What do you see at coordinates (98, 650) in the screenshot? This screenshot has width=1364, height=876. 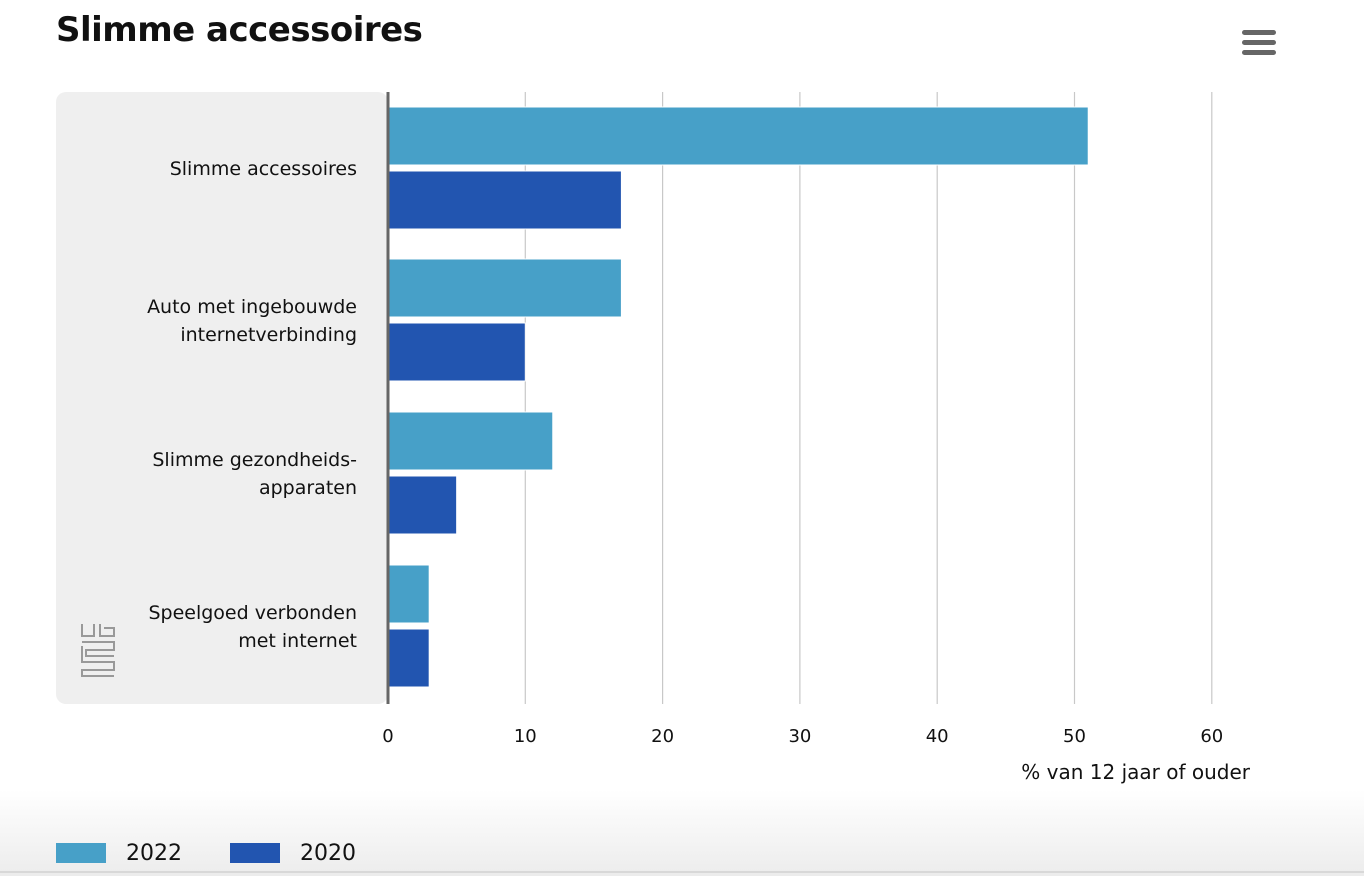 I see `cbs-logo-icon` at bounding box center [98, 650].